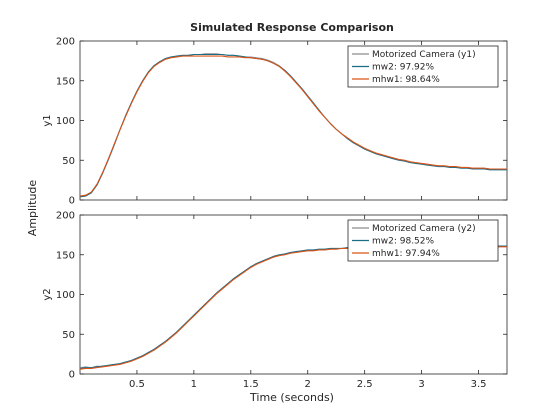 The height and width of the screenshot is (420, 560). I want to click on x-tick-label: 1, so click(194, 384).